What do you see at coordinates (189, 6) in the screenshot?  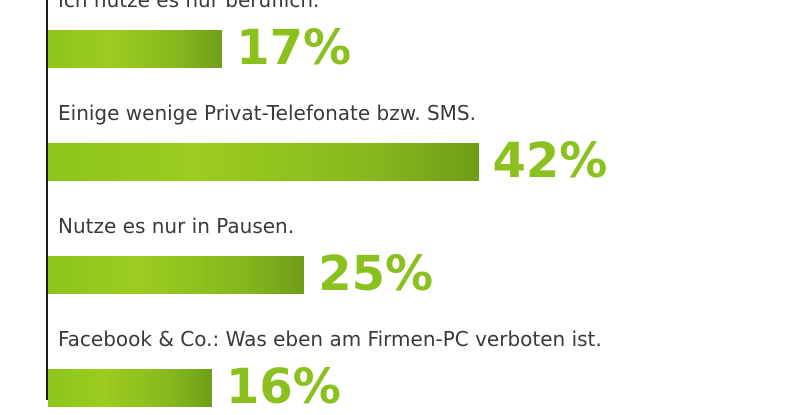 I see `category-label: Ich nutze es nur beruflich.` at bounding box center [189, 6].